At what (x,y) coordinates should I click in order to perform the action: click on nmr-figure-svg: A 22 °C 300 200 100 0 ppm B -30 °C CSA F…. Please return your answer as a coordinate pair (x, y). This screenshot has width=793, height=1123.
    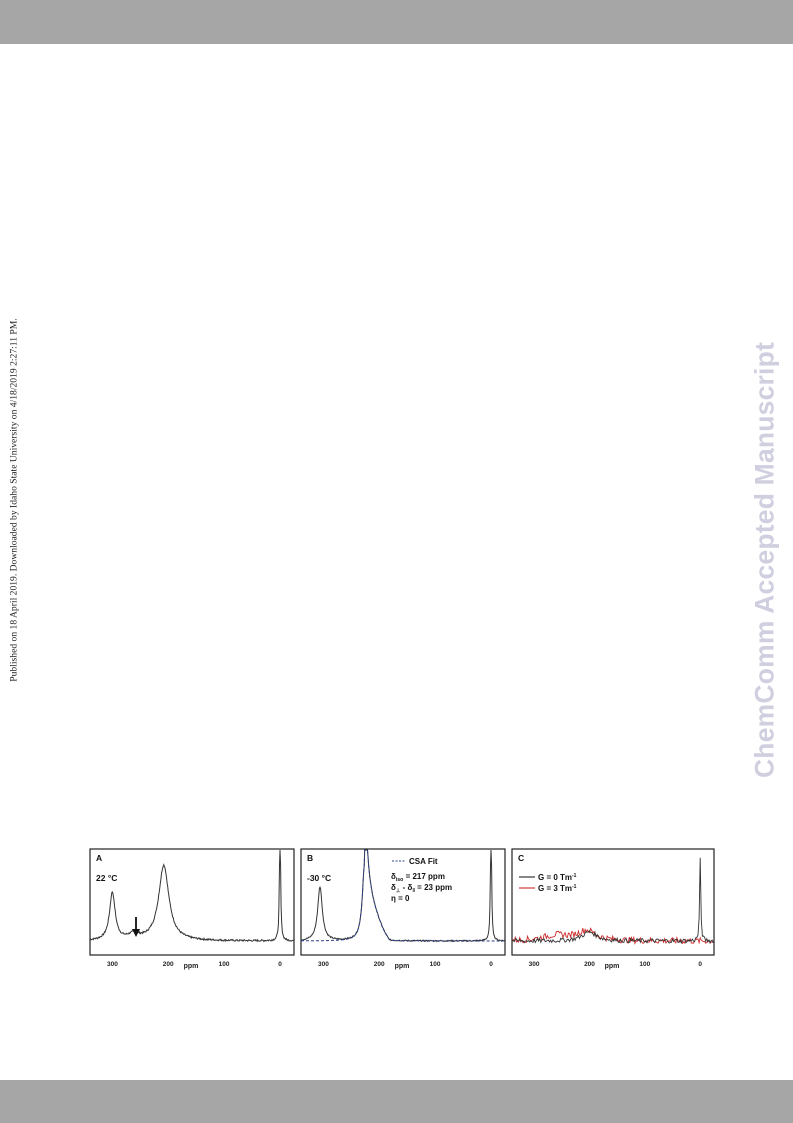
    Looking at the image, I should click on (402, 909).